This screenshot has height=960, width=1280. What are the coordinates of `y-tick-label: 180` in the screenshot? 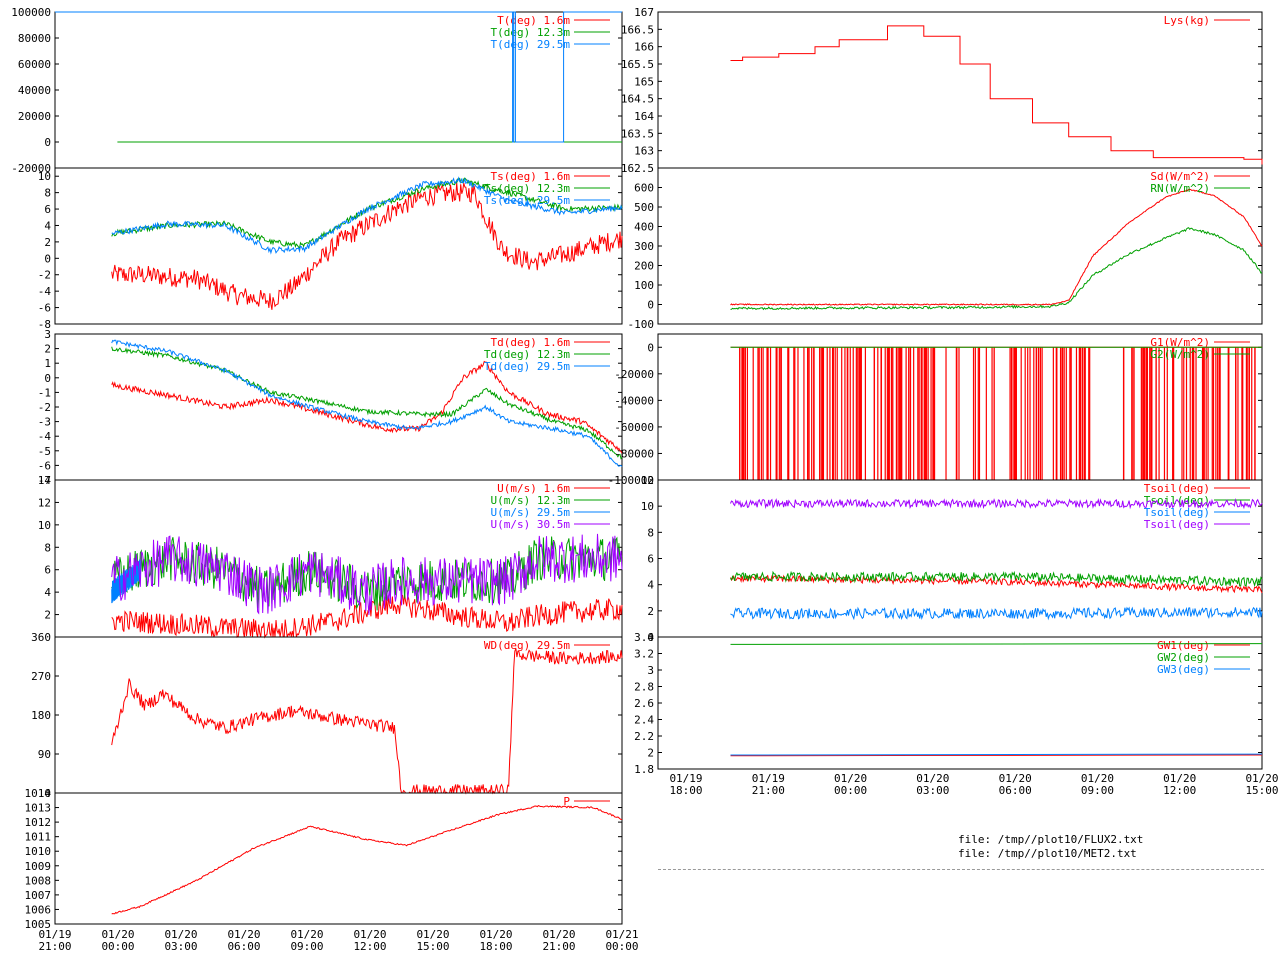 It's located at (41, 715).